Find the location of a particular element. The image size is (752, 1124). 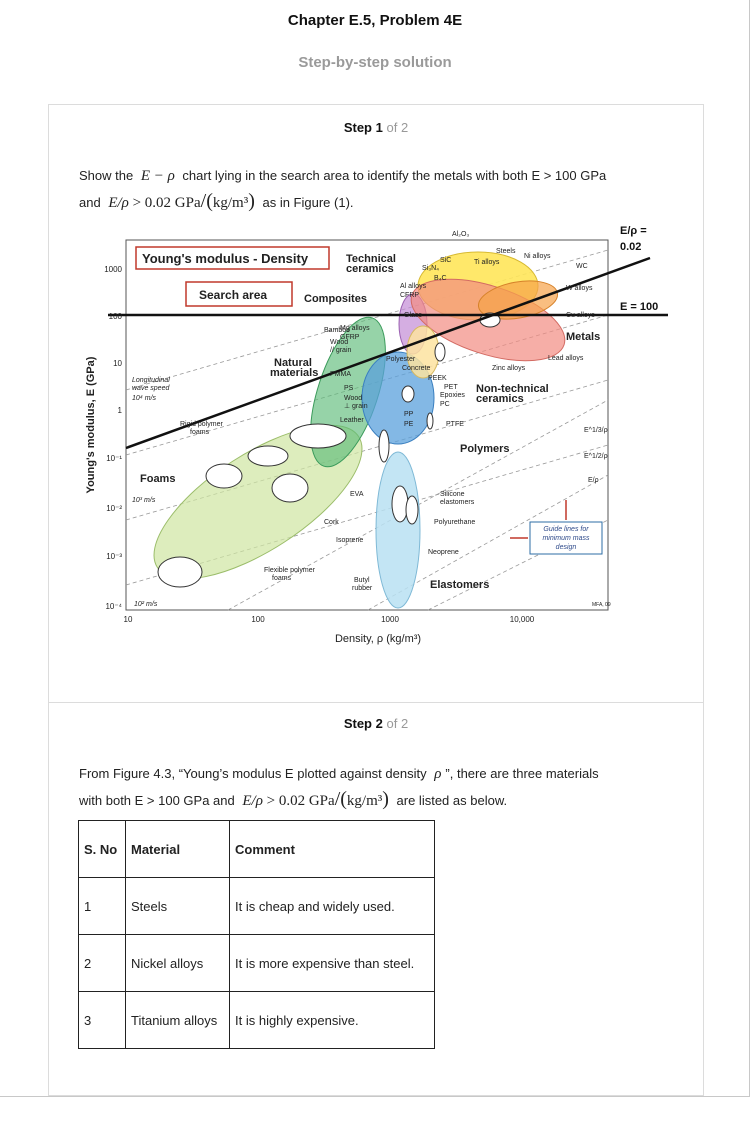

label-technical-ceramics-1: Technical is located at coordinates (371, 259).